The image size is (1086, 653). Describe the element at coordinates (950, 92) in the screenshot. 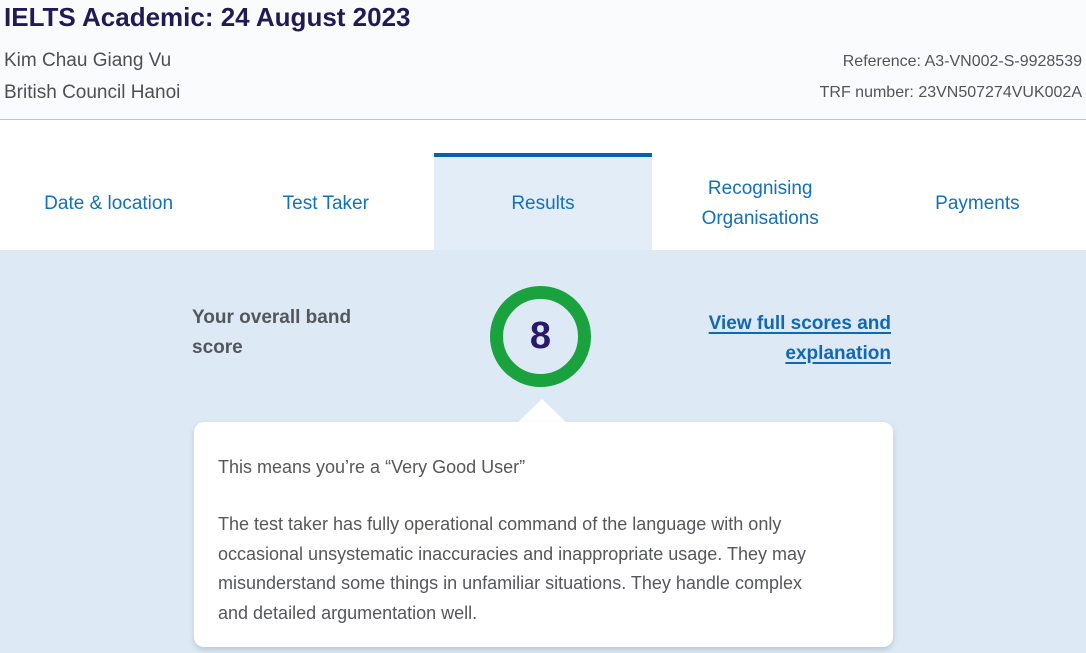

I see `trf-number: TRF number: 23VN507274VUK002A` at that location.